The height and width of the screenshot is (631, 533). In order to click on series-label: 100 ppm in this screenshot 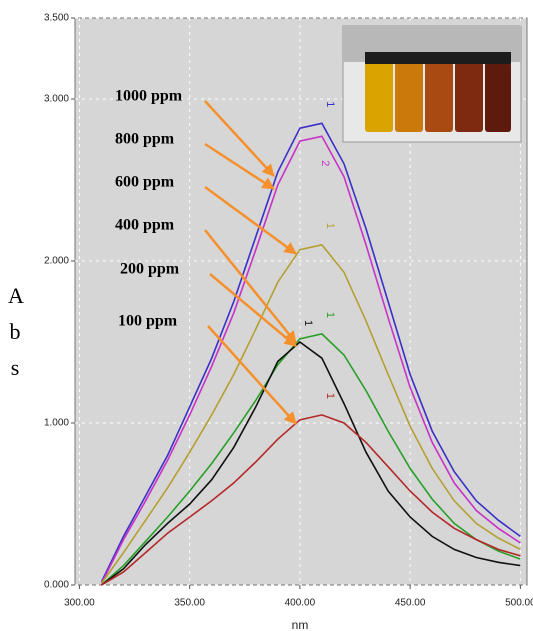, I will do `click(148, 321)`.